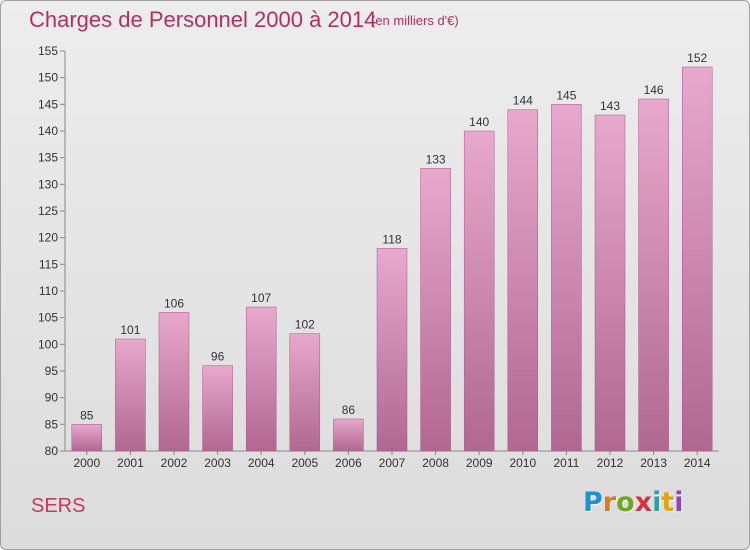  Describe the element at coordinates (566, 95) in the screenshot. I see `data-label-2011: 145` at that location.